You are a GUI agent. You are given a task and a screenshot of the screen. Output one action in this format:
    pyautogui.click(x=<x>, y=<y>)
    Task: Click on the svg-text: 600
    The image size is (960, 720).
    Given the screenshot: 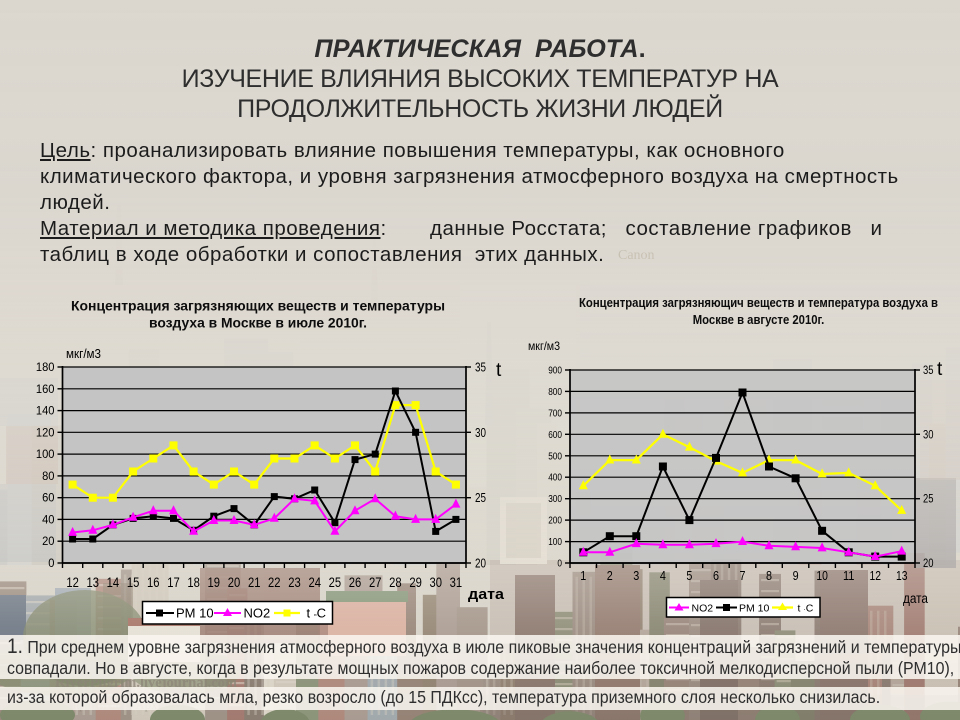 What is the action you would take?
    pyautogui.click(x=555, y=435)
    